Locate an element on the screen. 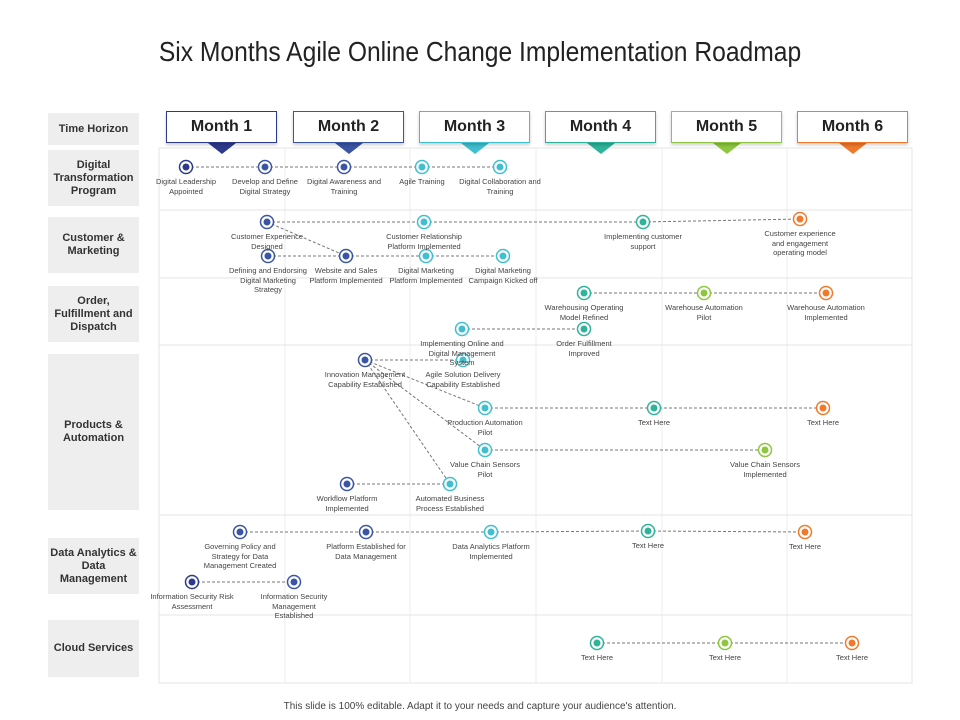 The height and width of the screenshot is (720, 960). milestone-label: Customer Experience Designed is located at coordinates (267, 241).